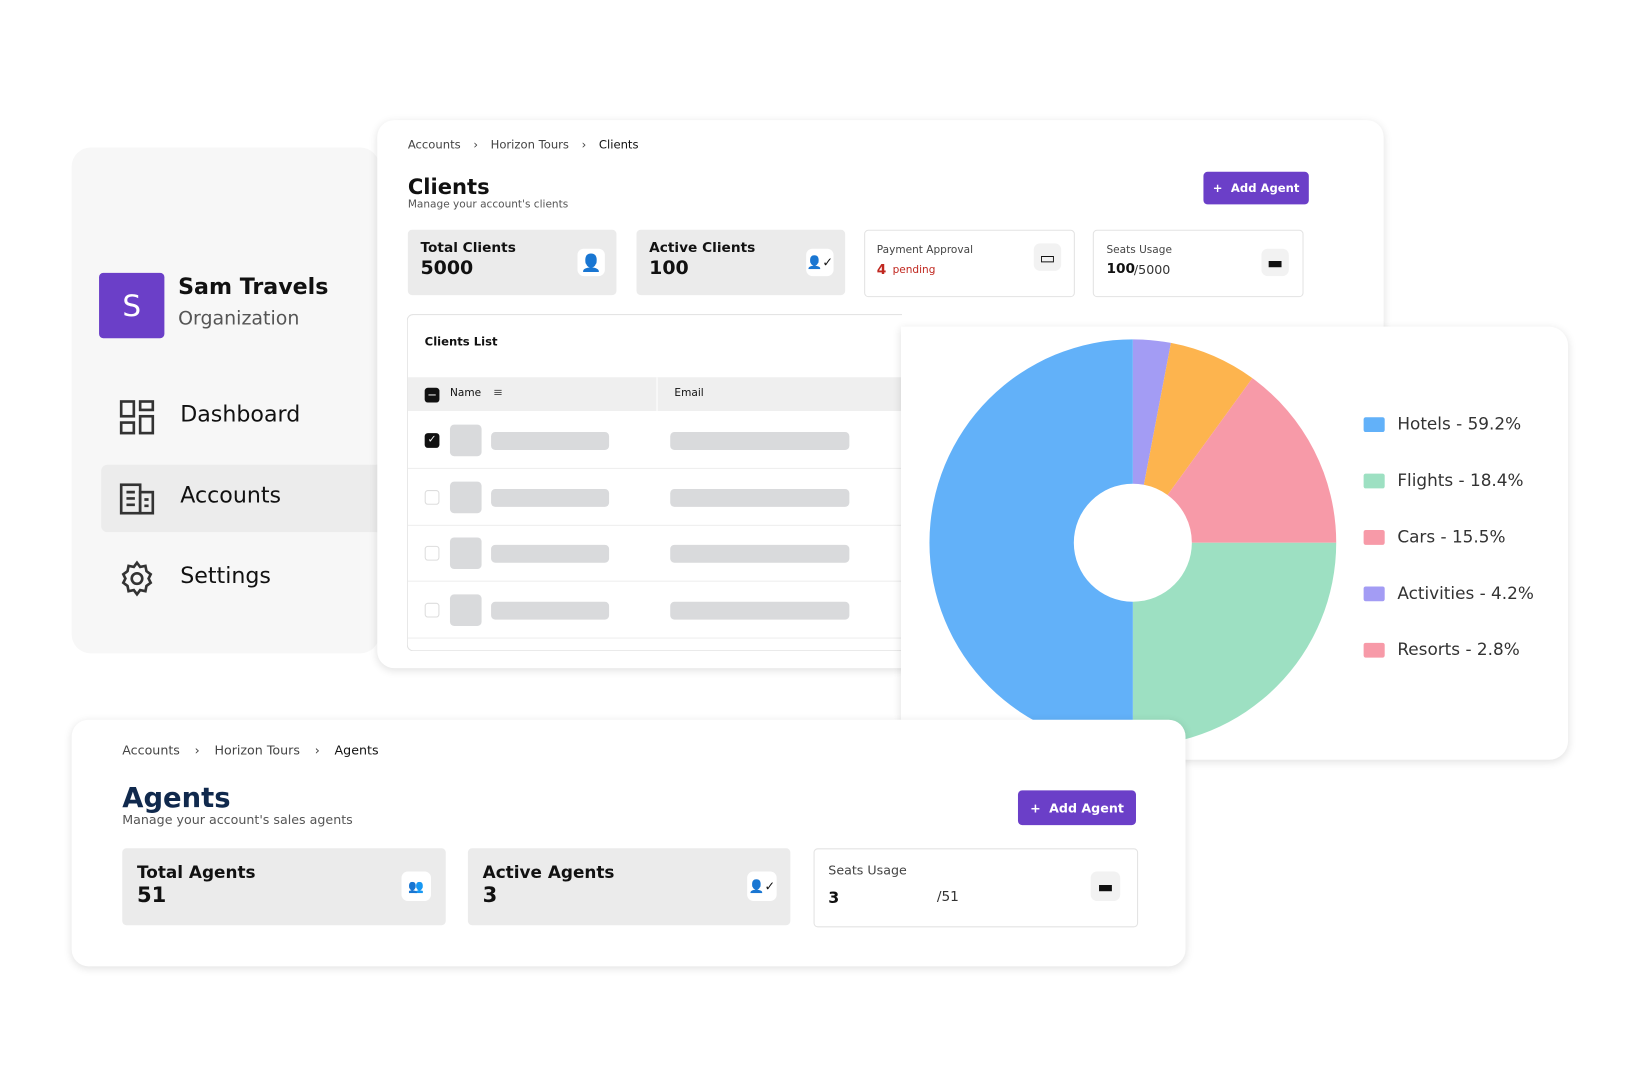 The height and width of the screenshot is (1083, 1644). What do you see at coordinates (137, 499) in the screenshot?
I see `accounts-icon` at bounding box center [137, 499].